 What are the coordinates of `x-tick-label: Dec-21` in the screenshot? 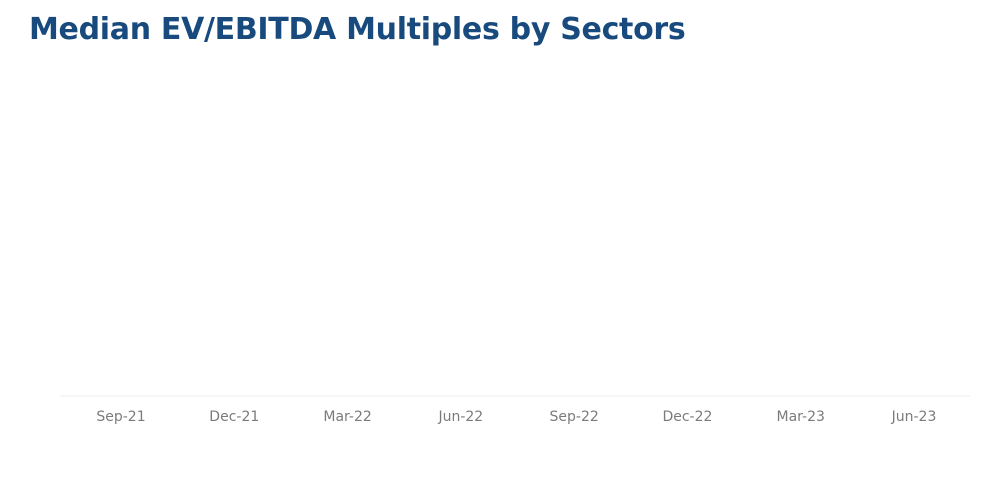 It's located at (234, 417).